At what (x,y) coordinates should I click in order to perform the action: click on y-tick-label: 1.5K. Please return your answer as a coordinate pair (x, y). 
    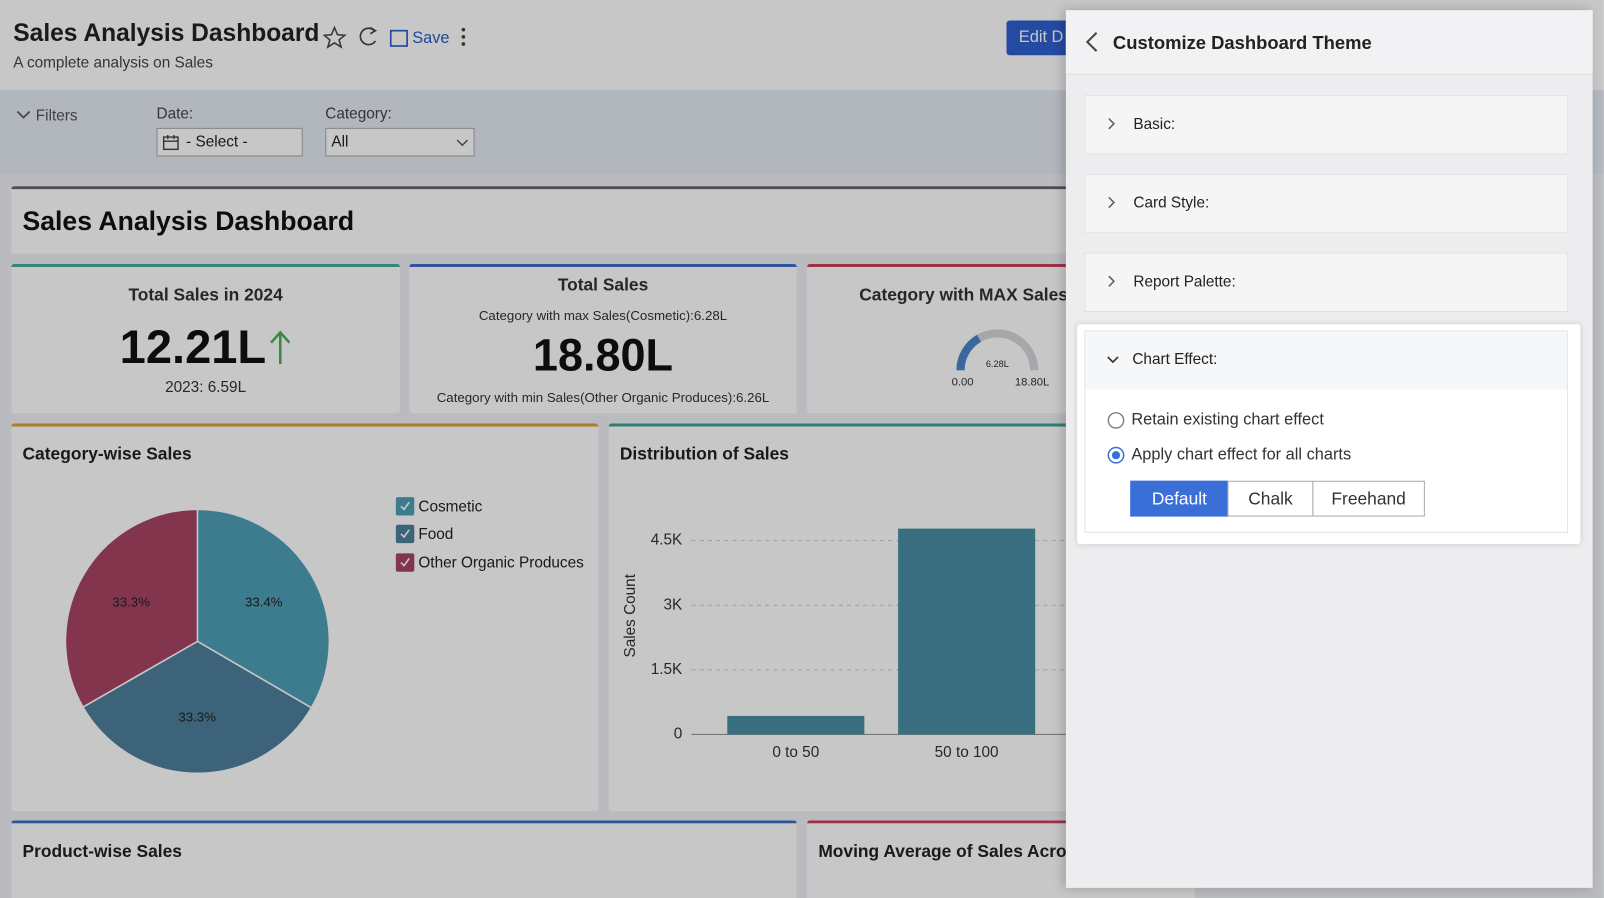
    Looking at the image, I should click on (667, 669).